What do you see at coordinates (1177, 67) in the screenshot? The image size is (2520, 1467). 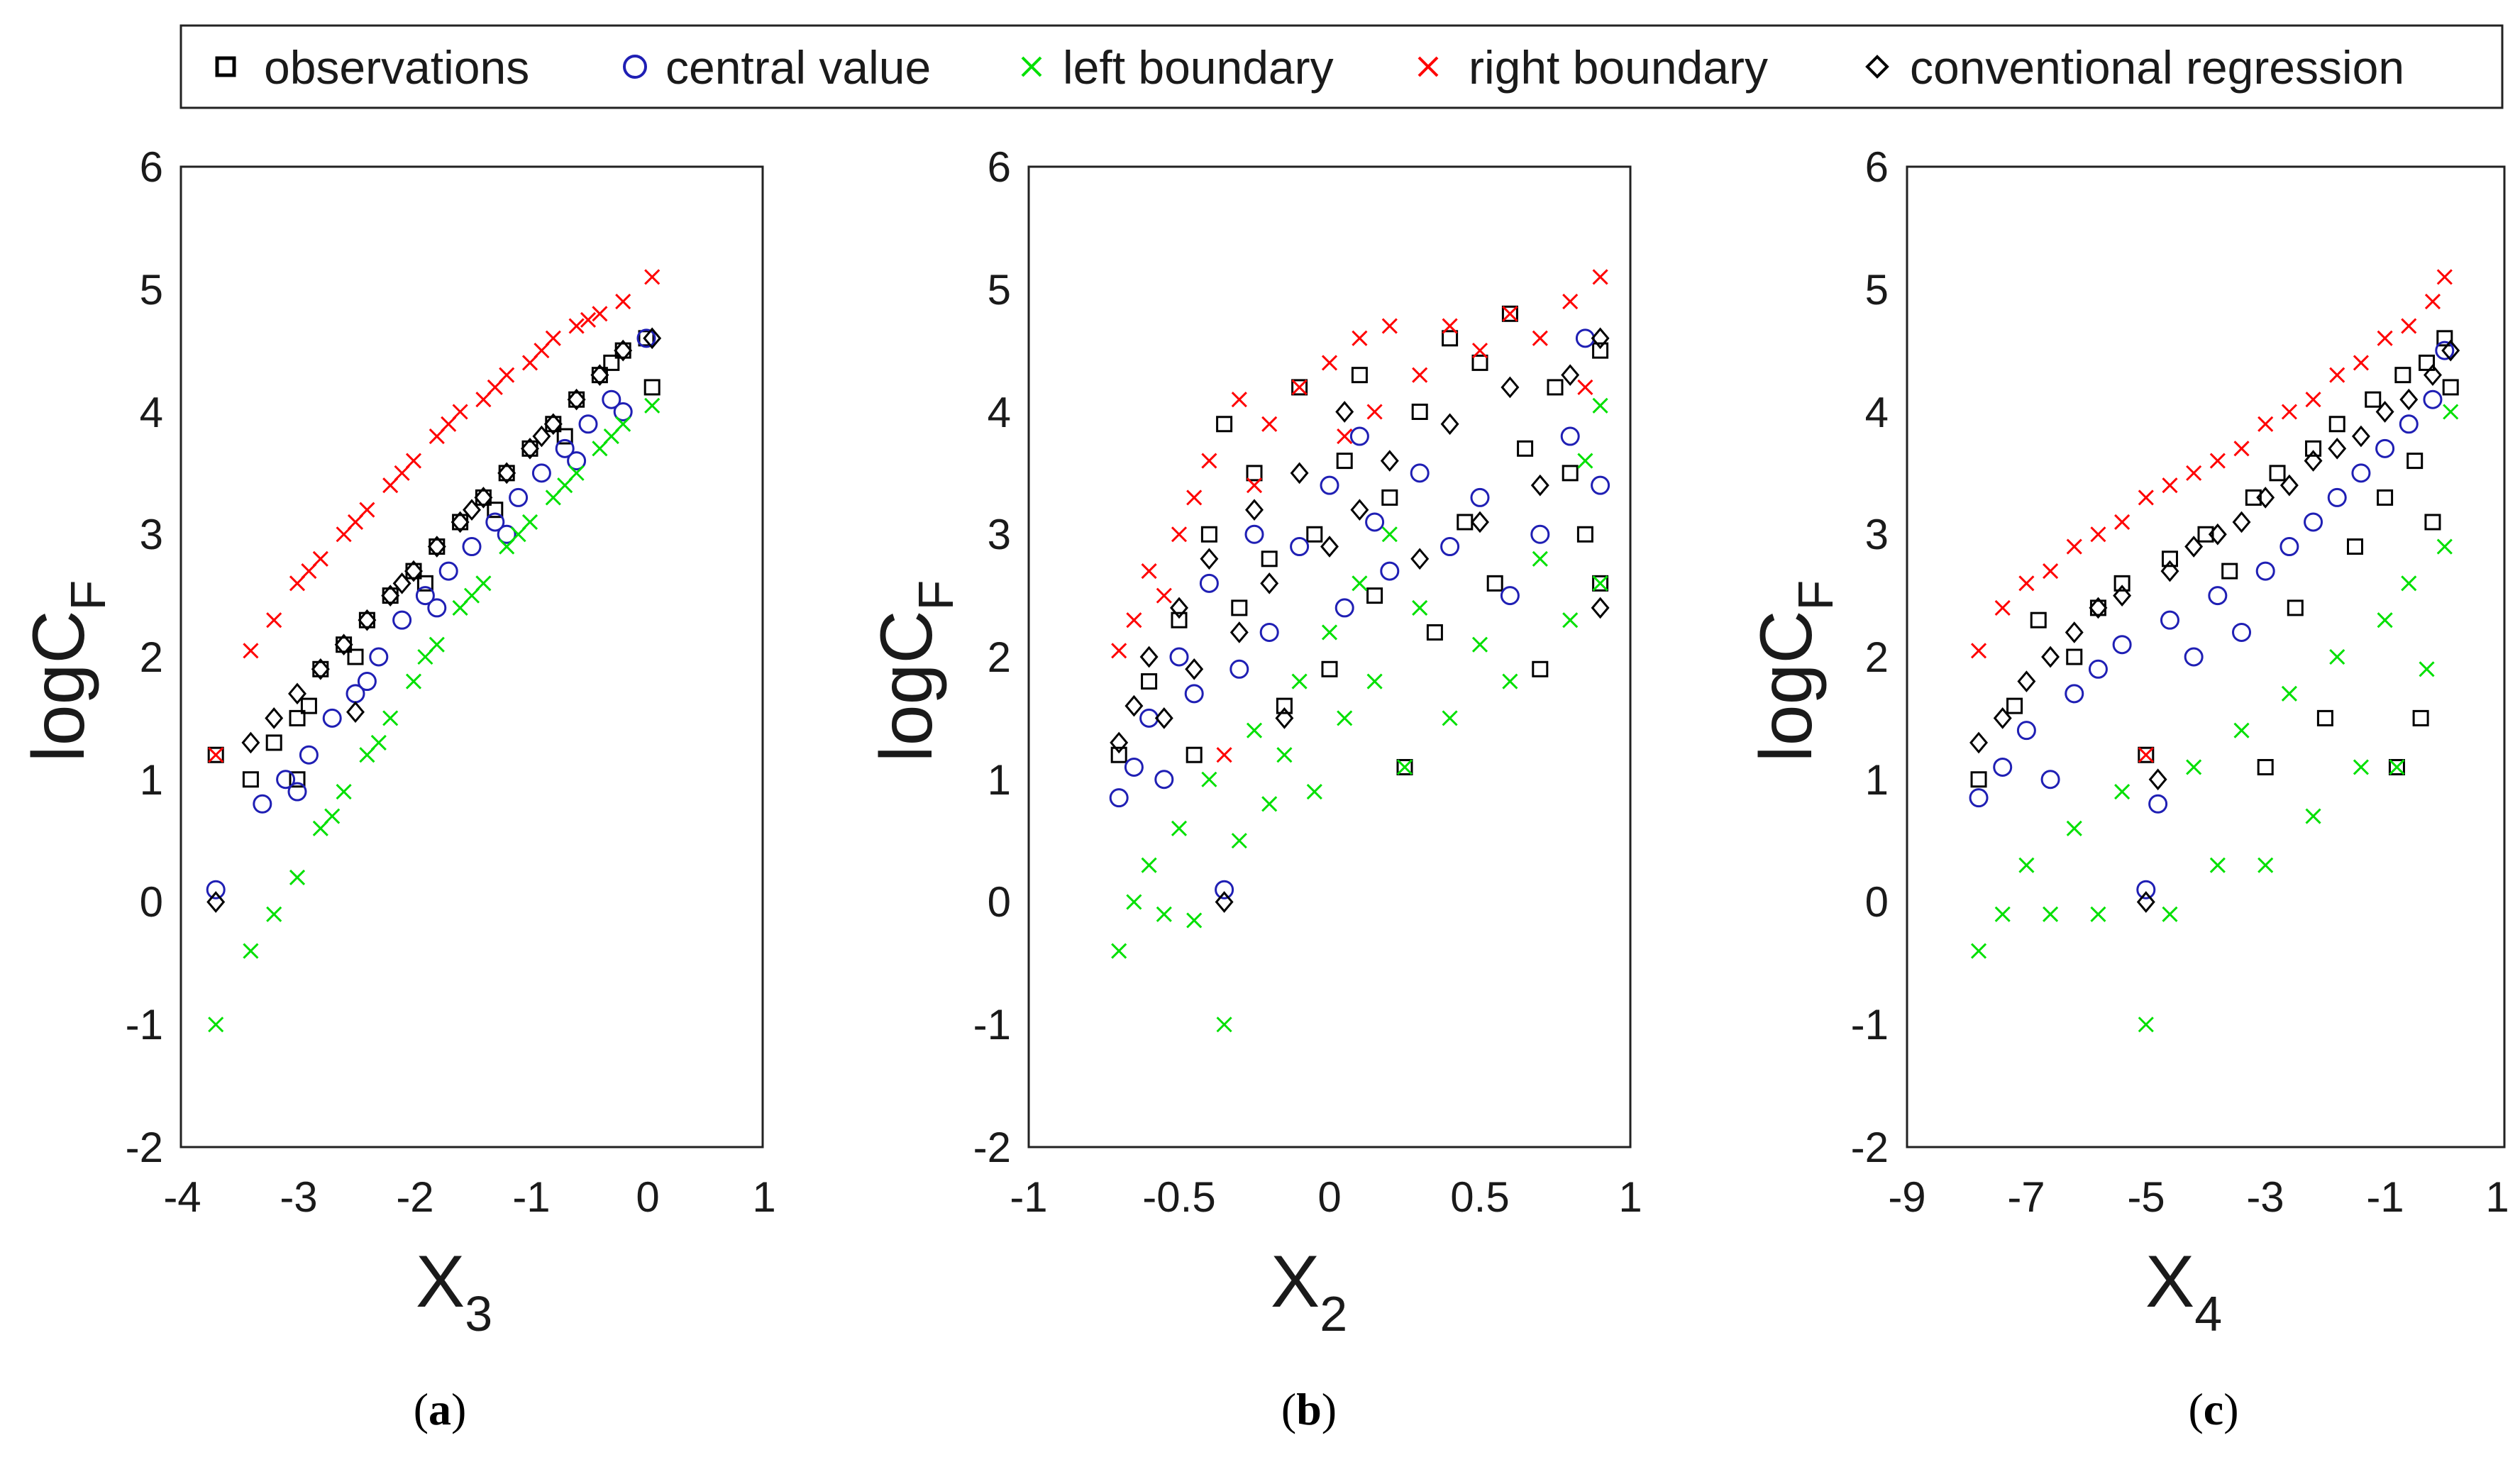 I see `legend-item-left-boundary: left boundary` at bounding box center [1177, 67].